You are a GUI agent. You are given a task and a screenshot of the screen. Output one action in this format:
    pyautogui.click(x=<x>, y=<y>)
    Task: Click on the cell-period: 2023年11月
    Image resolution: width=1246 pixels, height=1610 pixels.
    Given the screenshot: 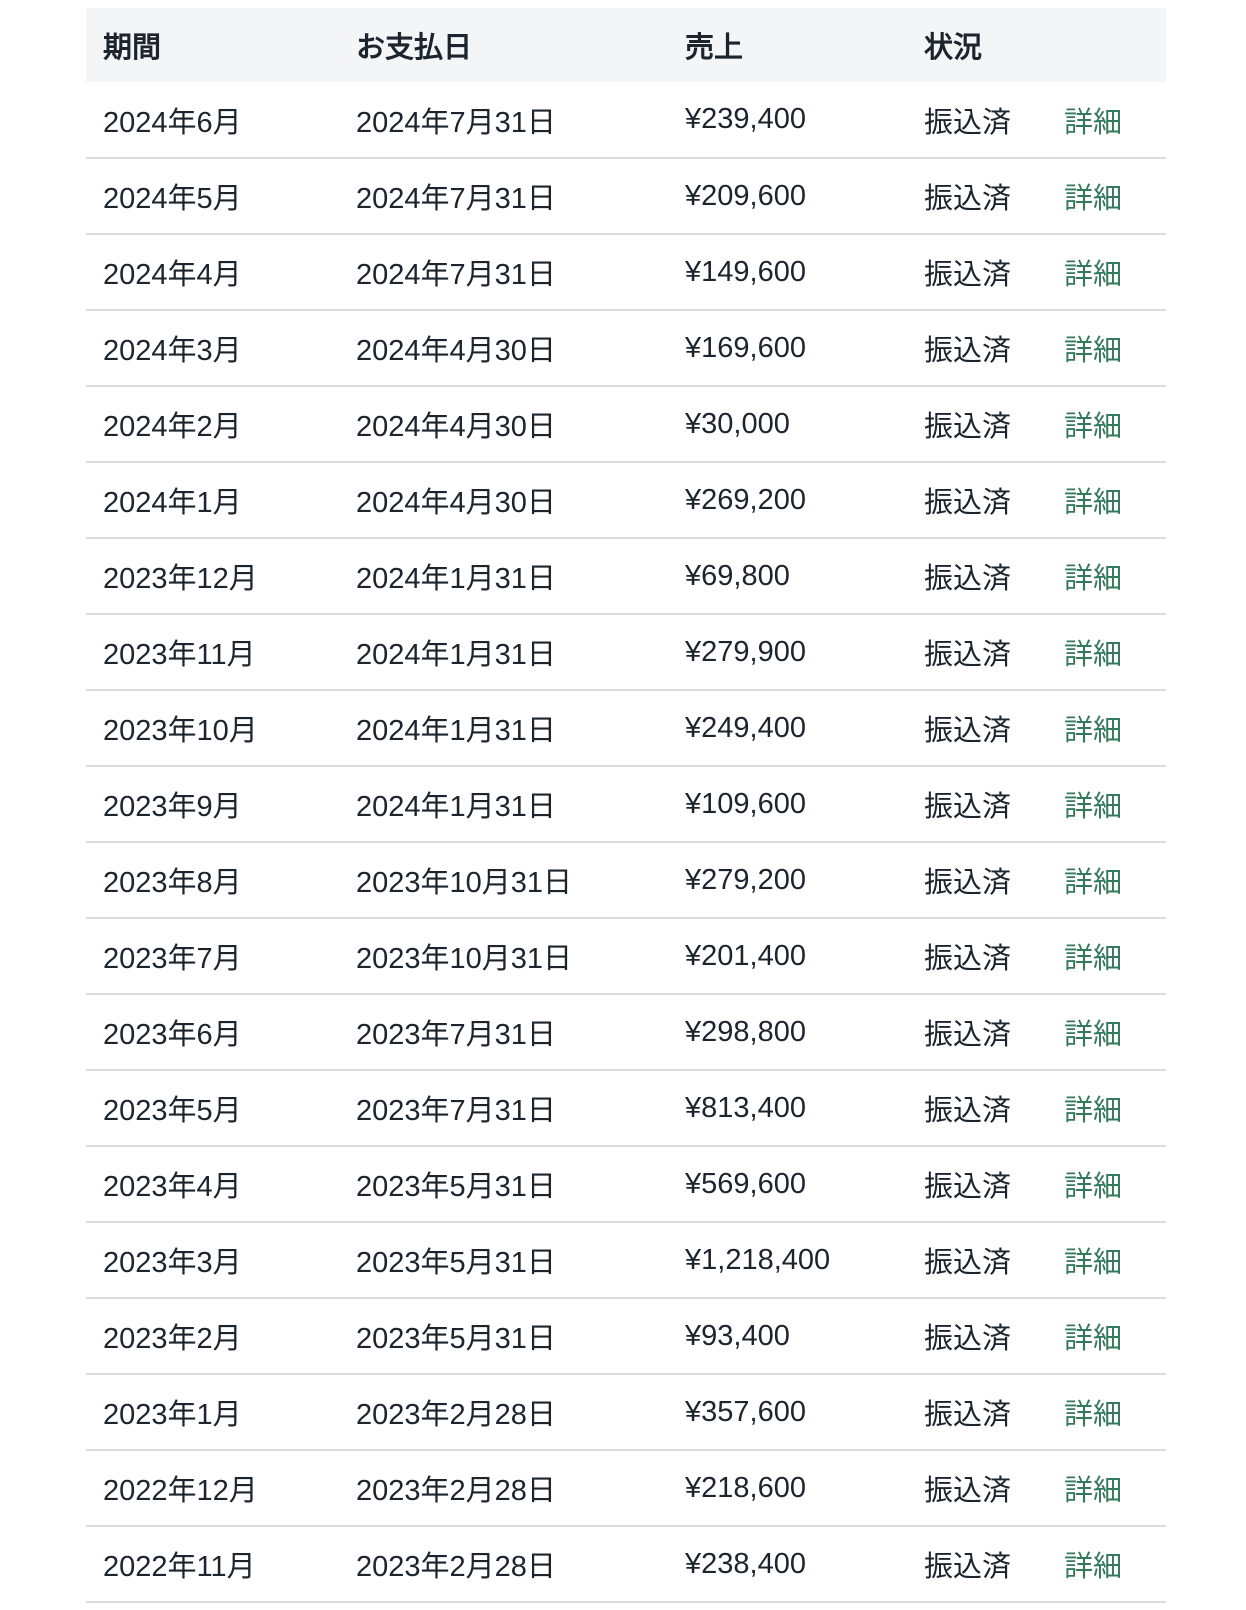 What is the action you would take?
    pyautogui.click(x=212, y=652)
    